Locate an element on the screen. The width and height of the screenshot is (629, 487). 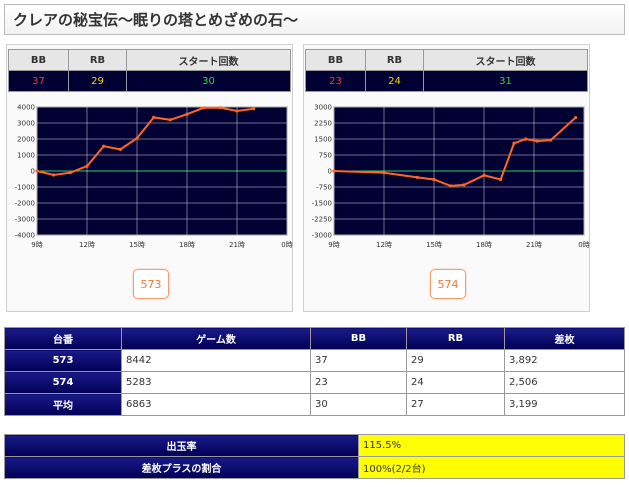
bb-cell: 23 is located at coordinates (358, 382).